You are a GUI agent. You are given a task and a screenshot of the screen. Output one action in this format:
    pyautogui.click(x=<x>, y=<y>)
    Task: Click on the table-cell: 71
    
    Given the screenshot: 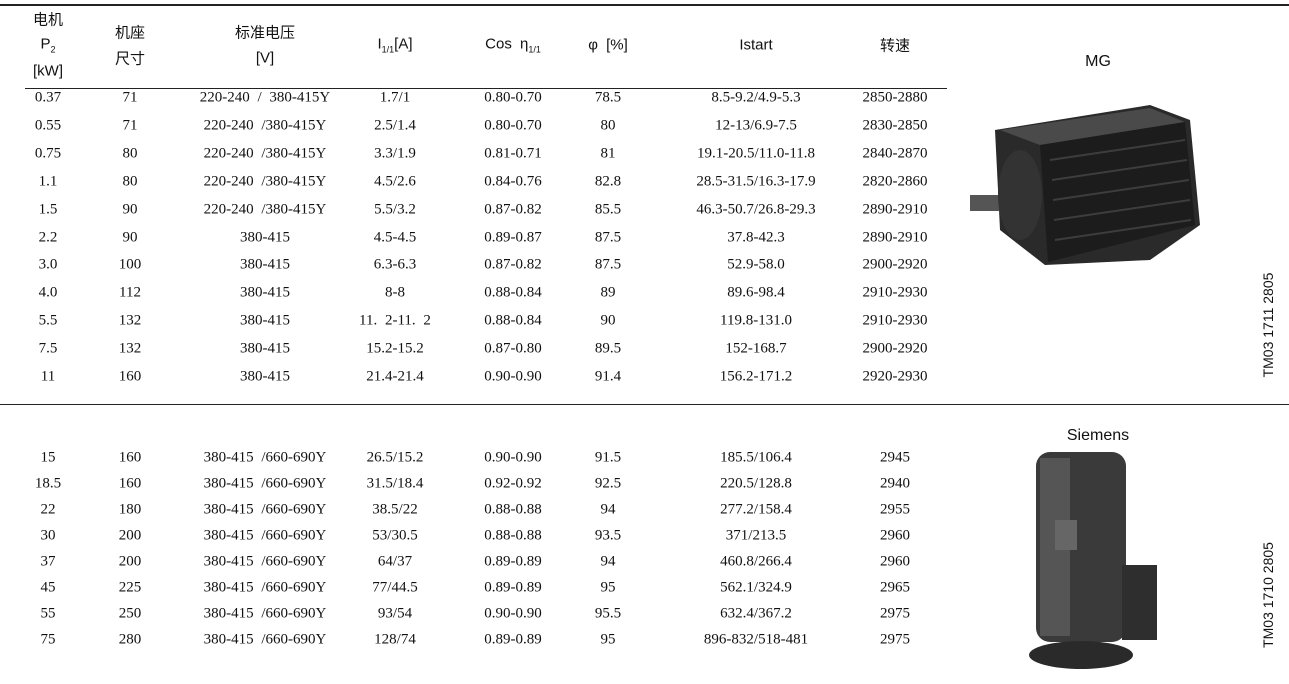 What is the action you would take?
    pyautogui.click(x=130, y=125)
    